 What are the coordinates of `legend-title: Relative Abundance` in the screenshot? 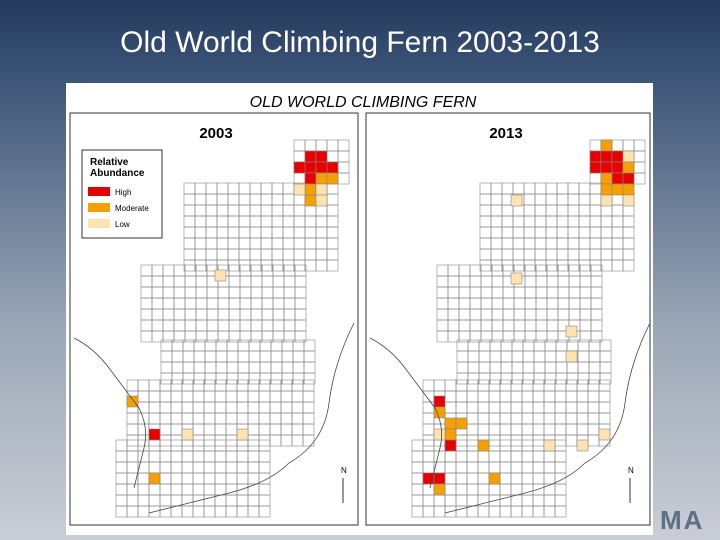 It's located at (117, 168).